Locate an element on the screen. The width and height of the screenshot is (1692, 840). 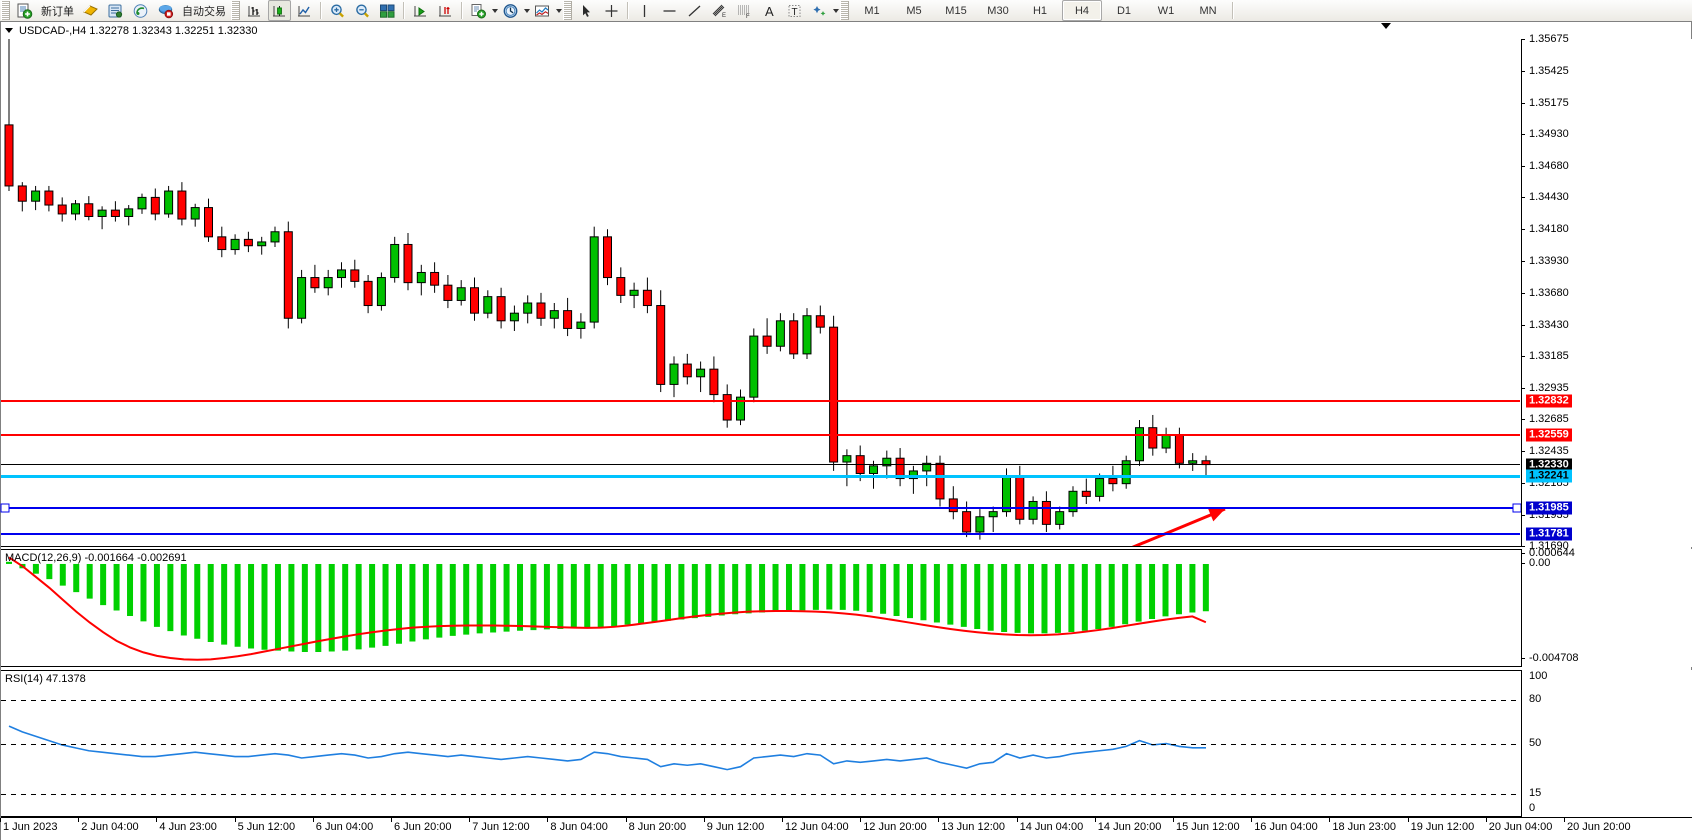
time-axis-label: 13 Jun 12:00 is located at coordinates (973, 827).